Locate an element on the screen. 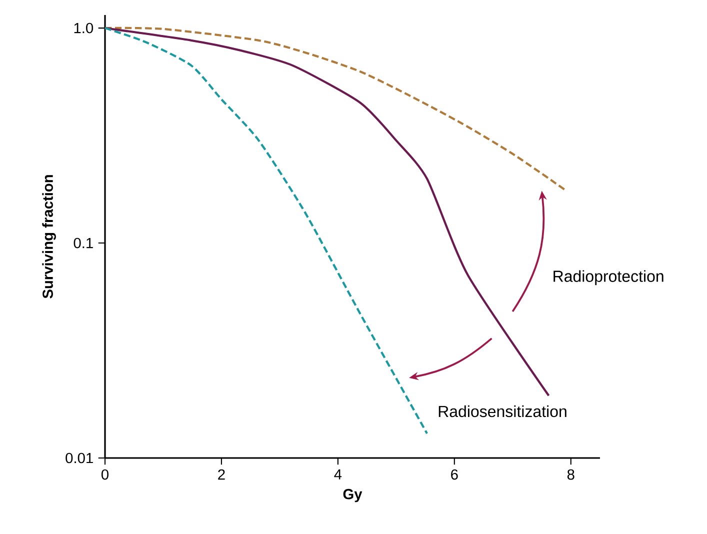 Image resolution: width=707 pixels, height=534 pixels. y-tick-label: 1.0 is located at coordinates (84, 28).